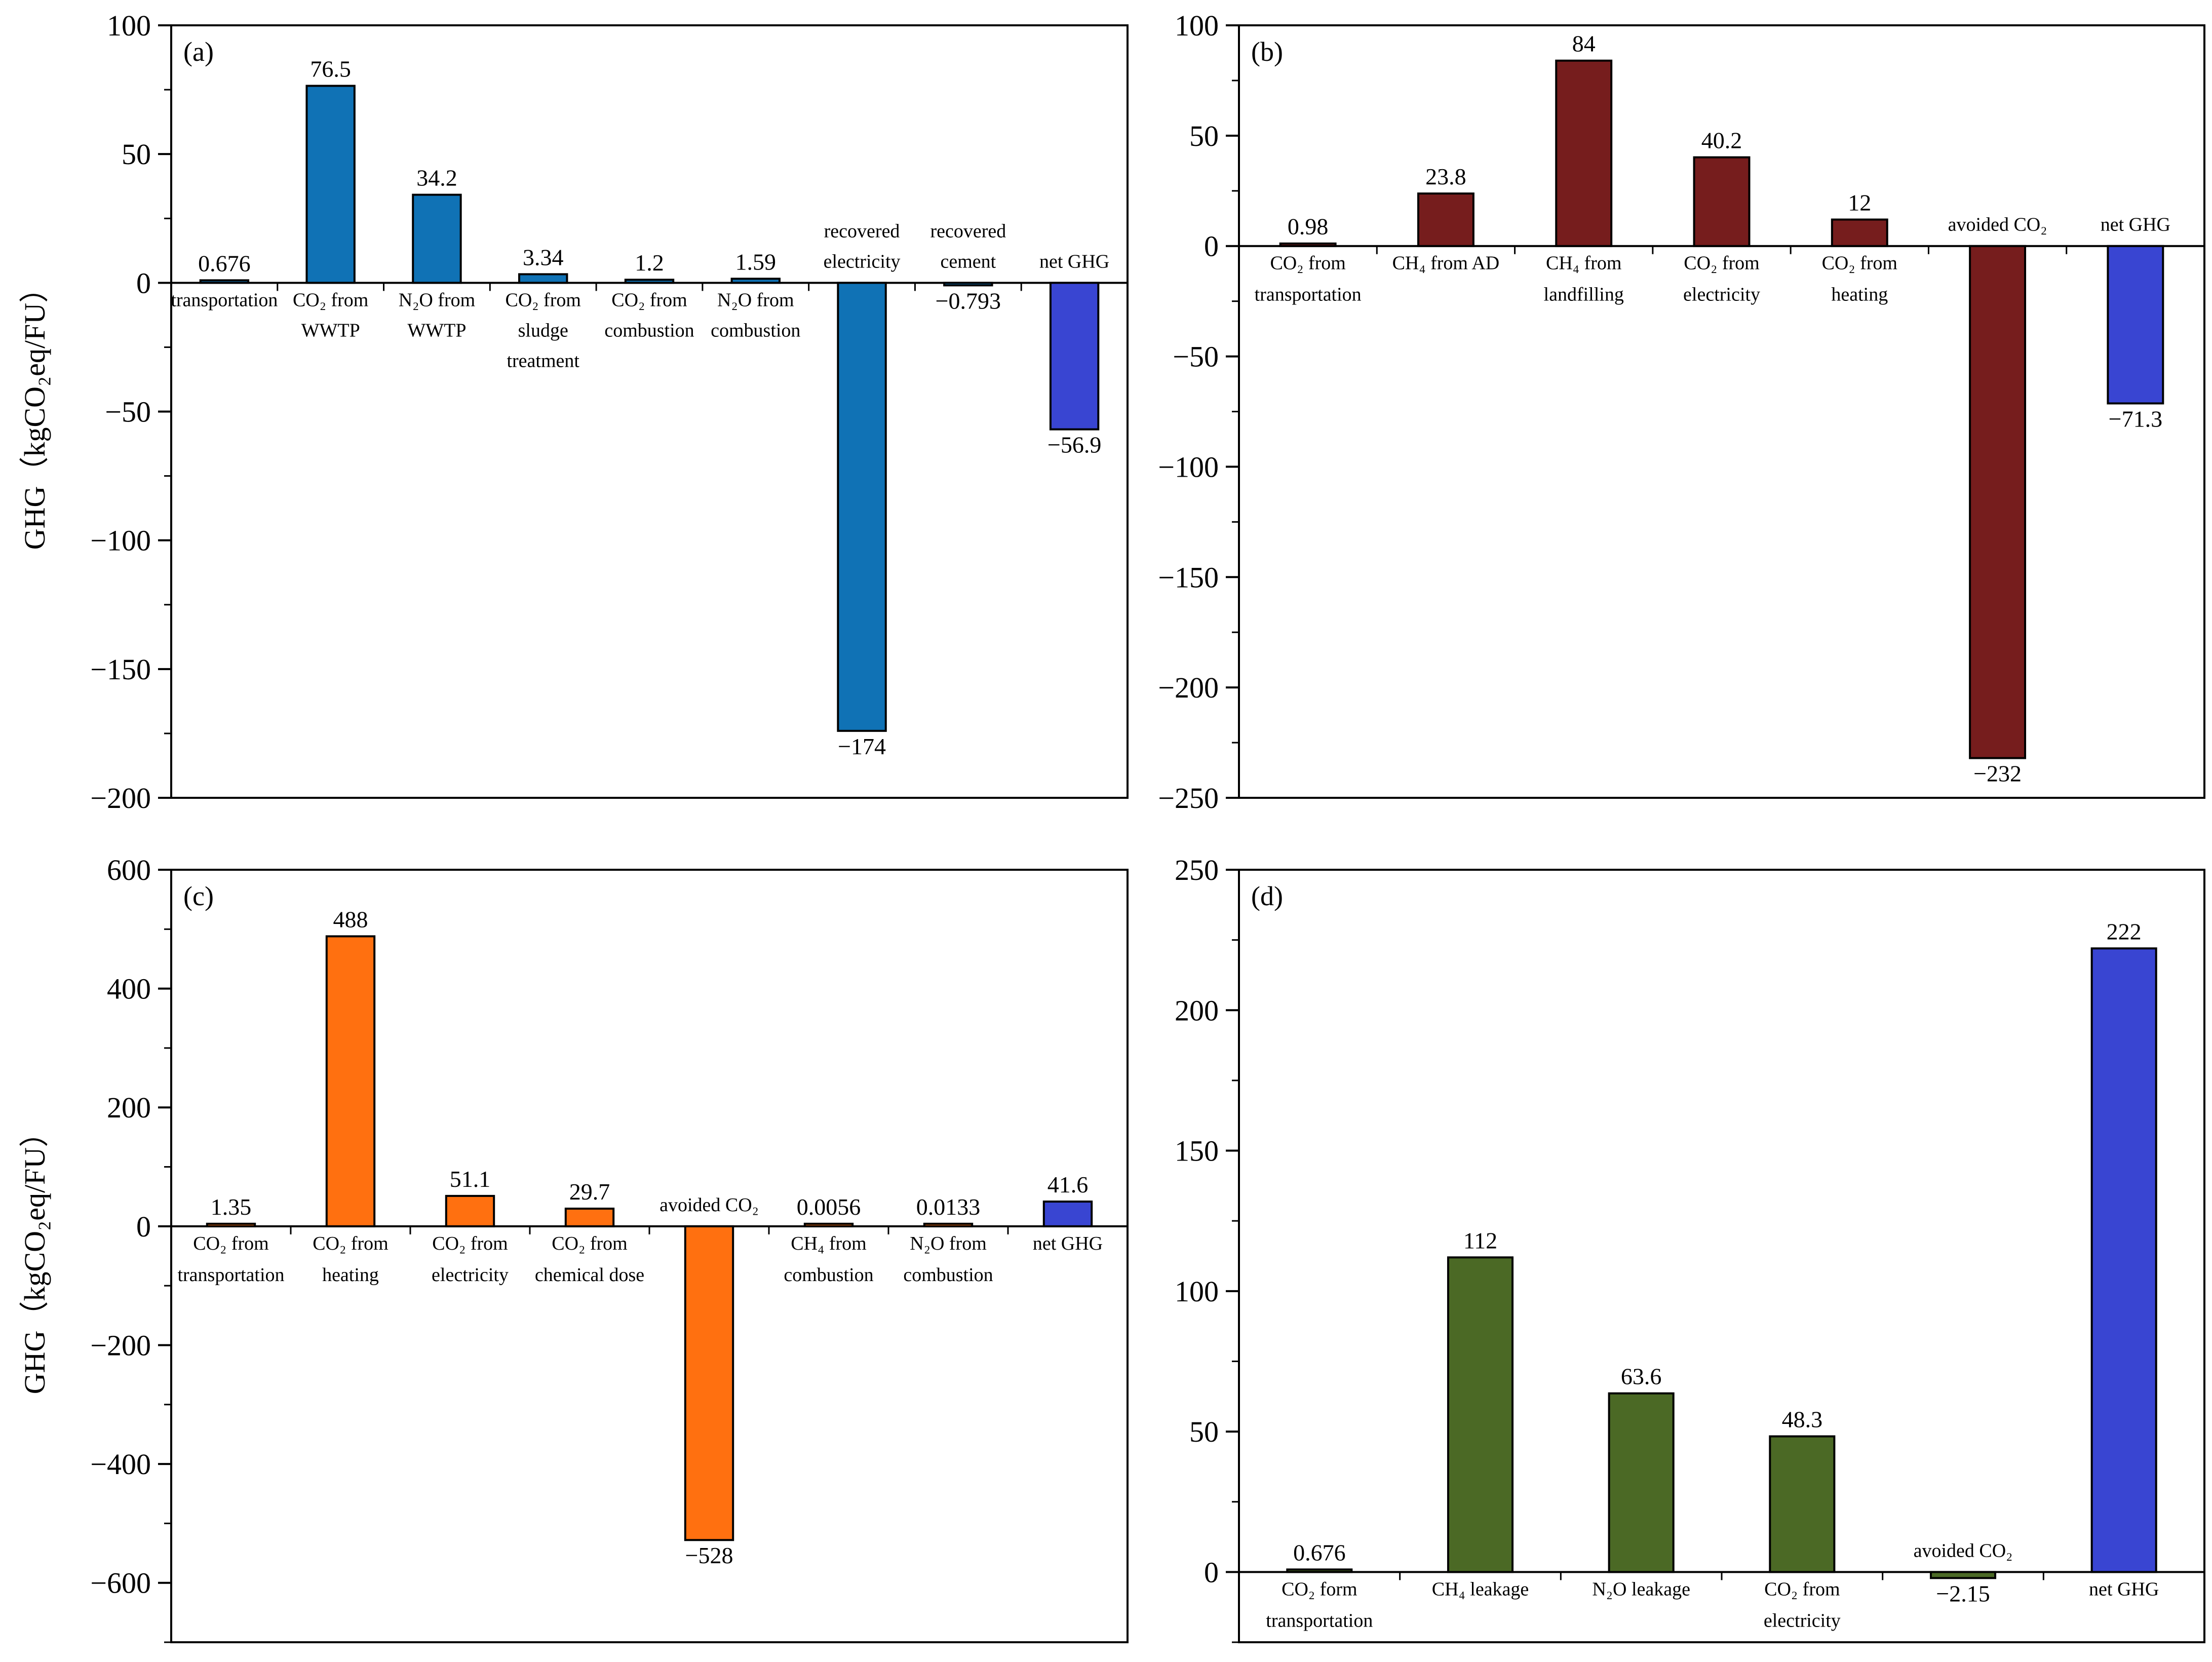  I want to click on category-label: transportation, so click(1309, 294).